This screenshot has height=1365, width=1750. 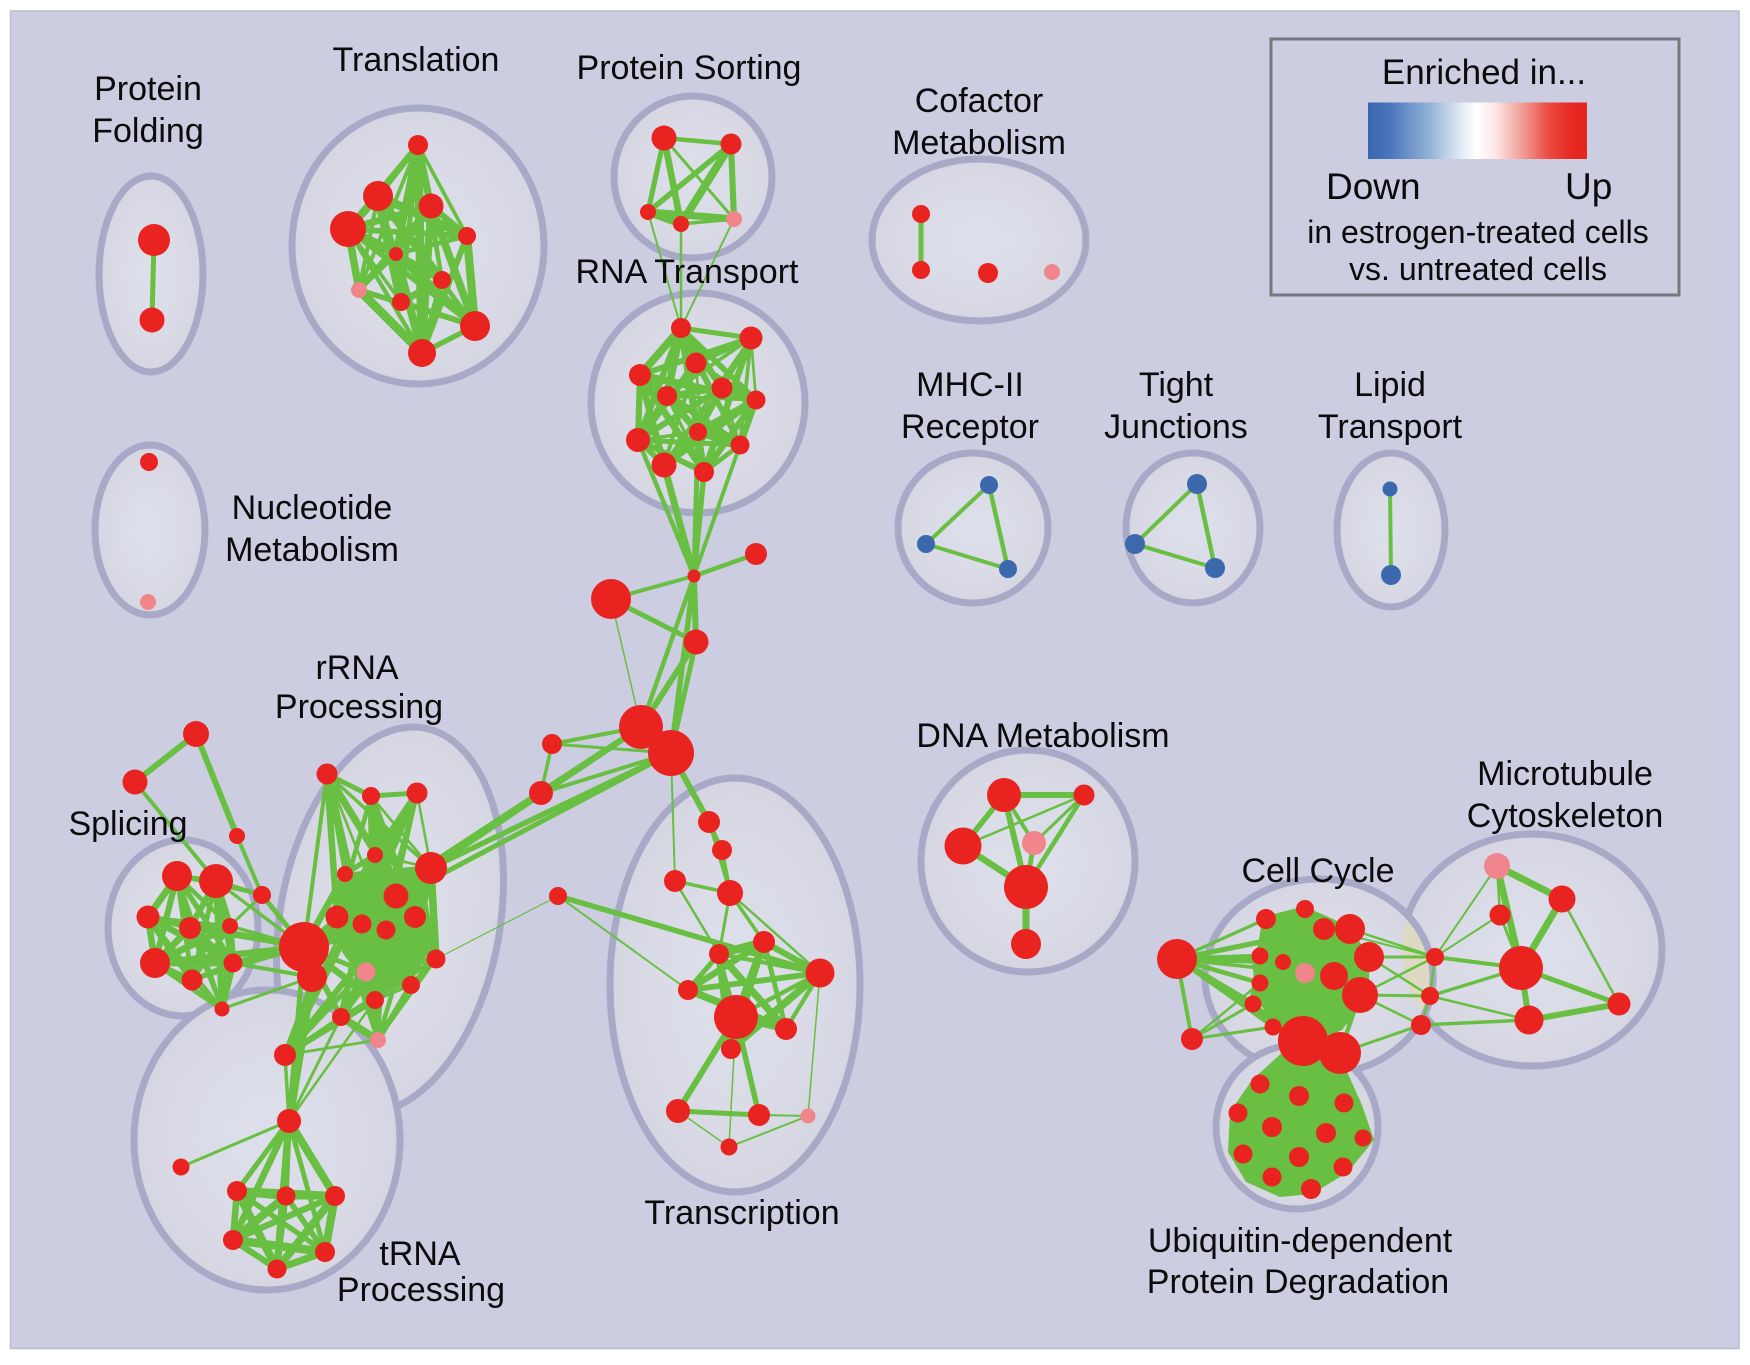 I want to click on svg-text: Cell Cycle, so click(x=1317, y=871).